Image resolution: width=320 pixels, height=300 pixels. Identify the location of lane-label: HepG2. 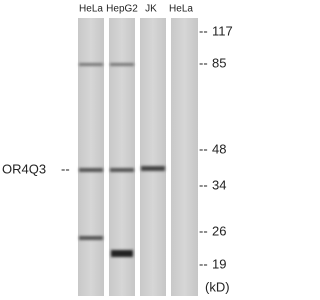
(122, 9).